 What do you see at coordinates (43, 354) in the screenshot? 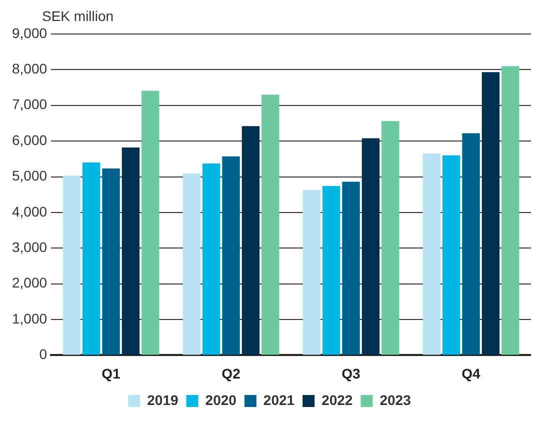
I see `y-tick-label: 0` at bounding box center [43, 354].